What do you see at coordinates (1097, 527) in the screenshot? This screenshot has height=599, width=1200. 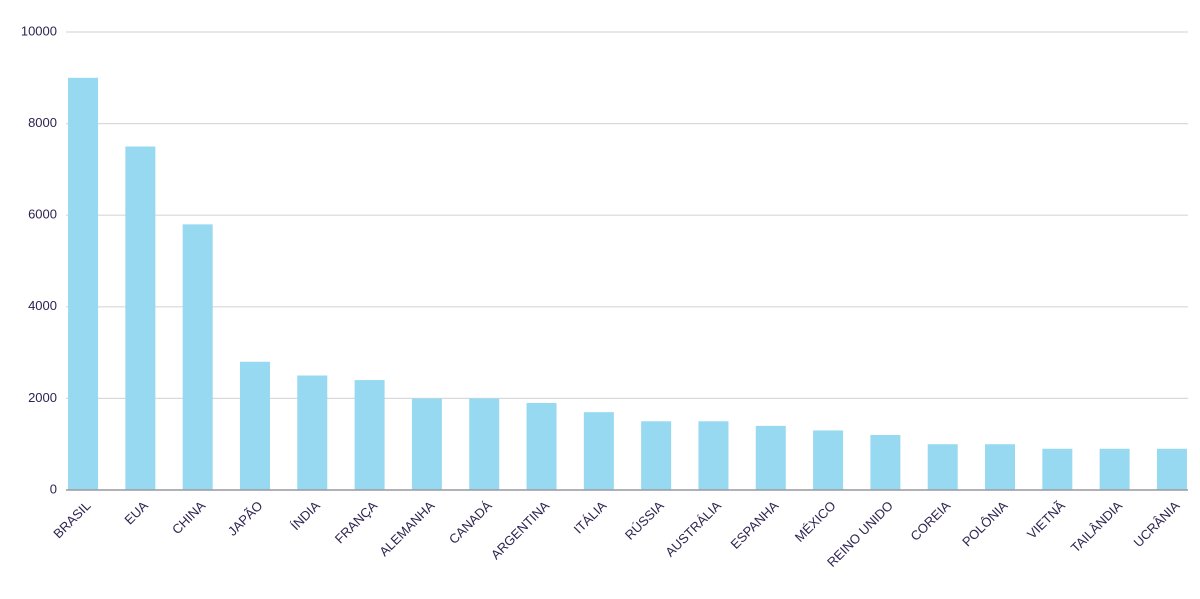 I see `x-tick-label: TAILÂNDIA` at bounding box center [1097, 527].